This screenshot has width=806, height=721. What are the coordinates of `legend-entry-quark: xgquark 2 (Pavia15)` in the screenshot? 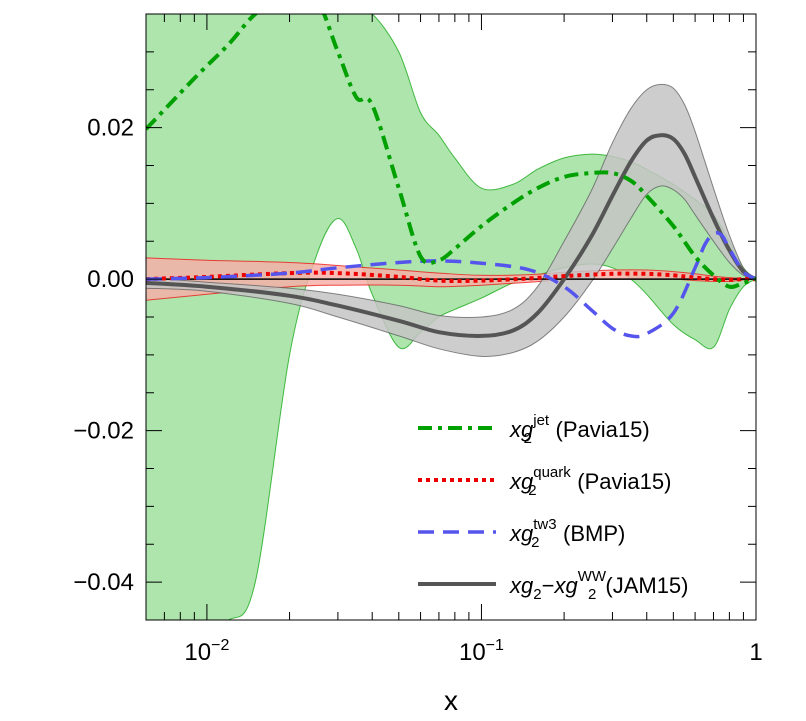 It's located at (590, 481).